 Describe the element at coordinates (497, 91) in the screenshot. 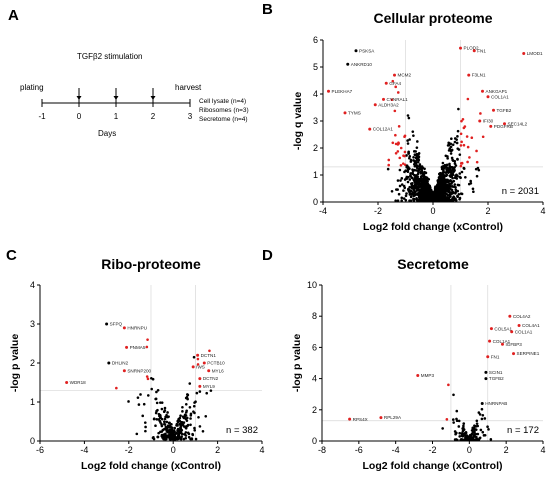

I see `gene-label: ANKGAP1` at that location.